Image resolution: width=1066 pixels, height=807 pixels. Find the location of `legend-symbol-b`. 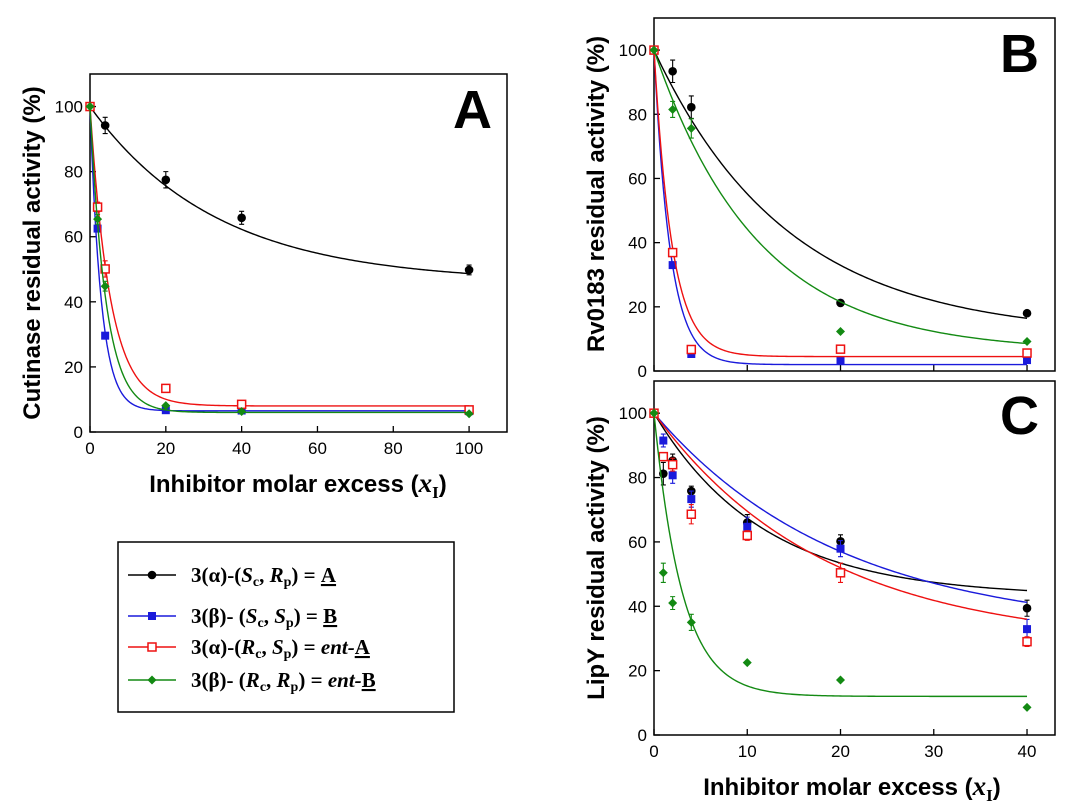

legend-symbol-b is located at coordinates (152, 616).